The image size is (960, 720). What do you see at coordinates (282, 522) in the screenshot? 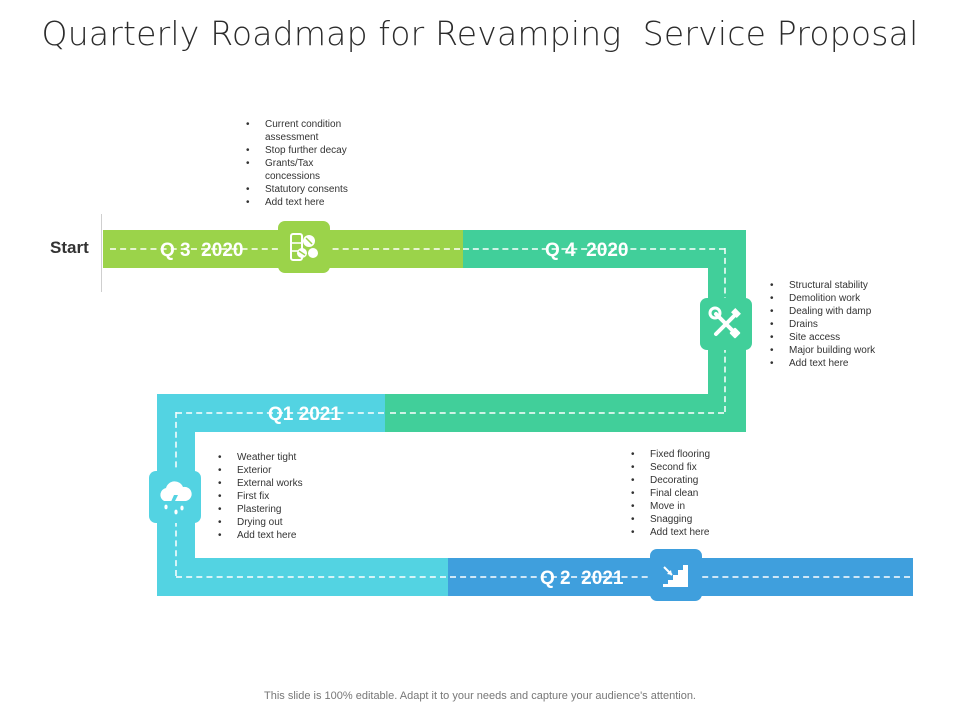
I see `list-item: Drying out` at bounding box center [282, 522].